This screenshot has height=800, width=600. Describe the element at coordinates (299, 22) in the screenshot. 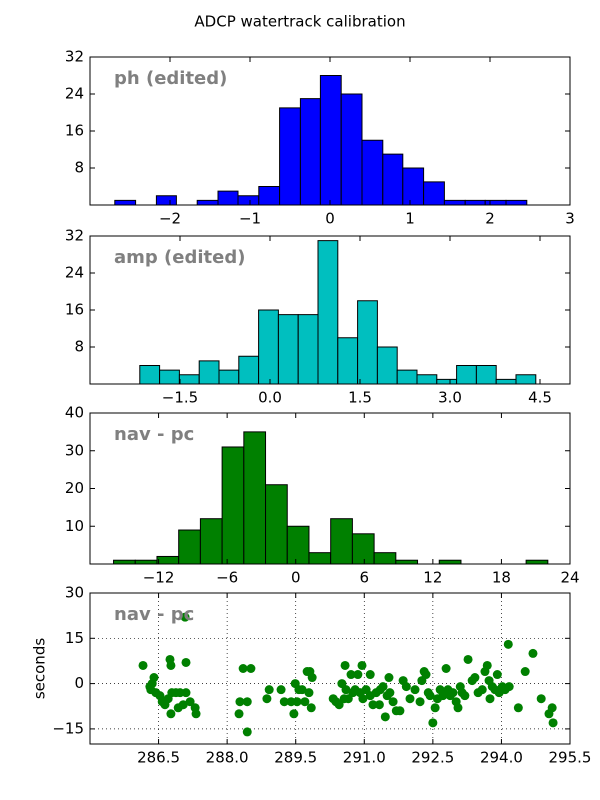

I see `figure-title: ADCP watertrack calibration` at that location.